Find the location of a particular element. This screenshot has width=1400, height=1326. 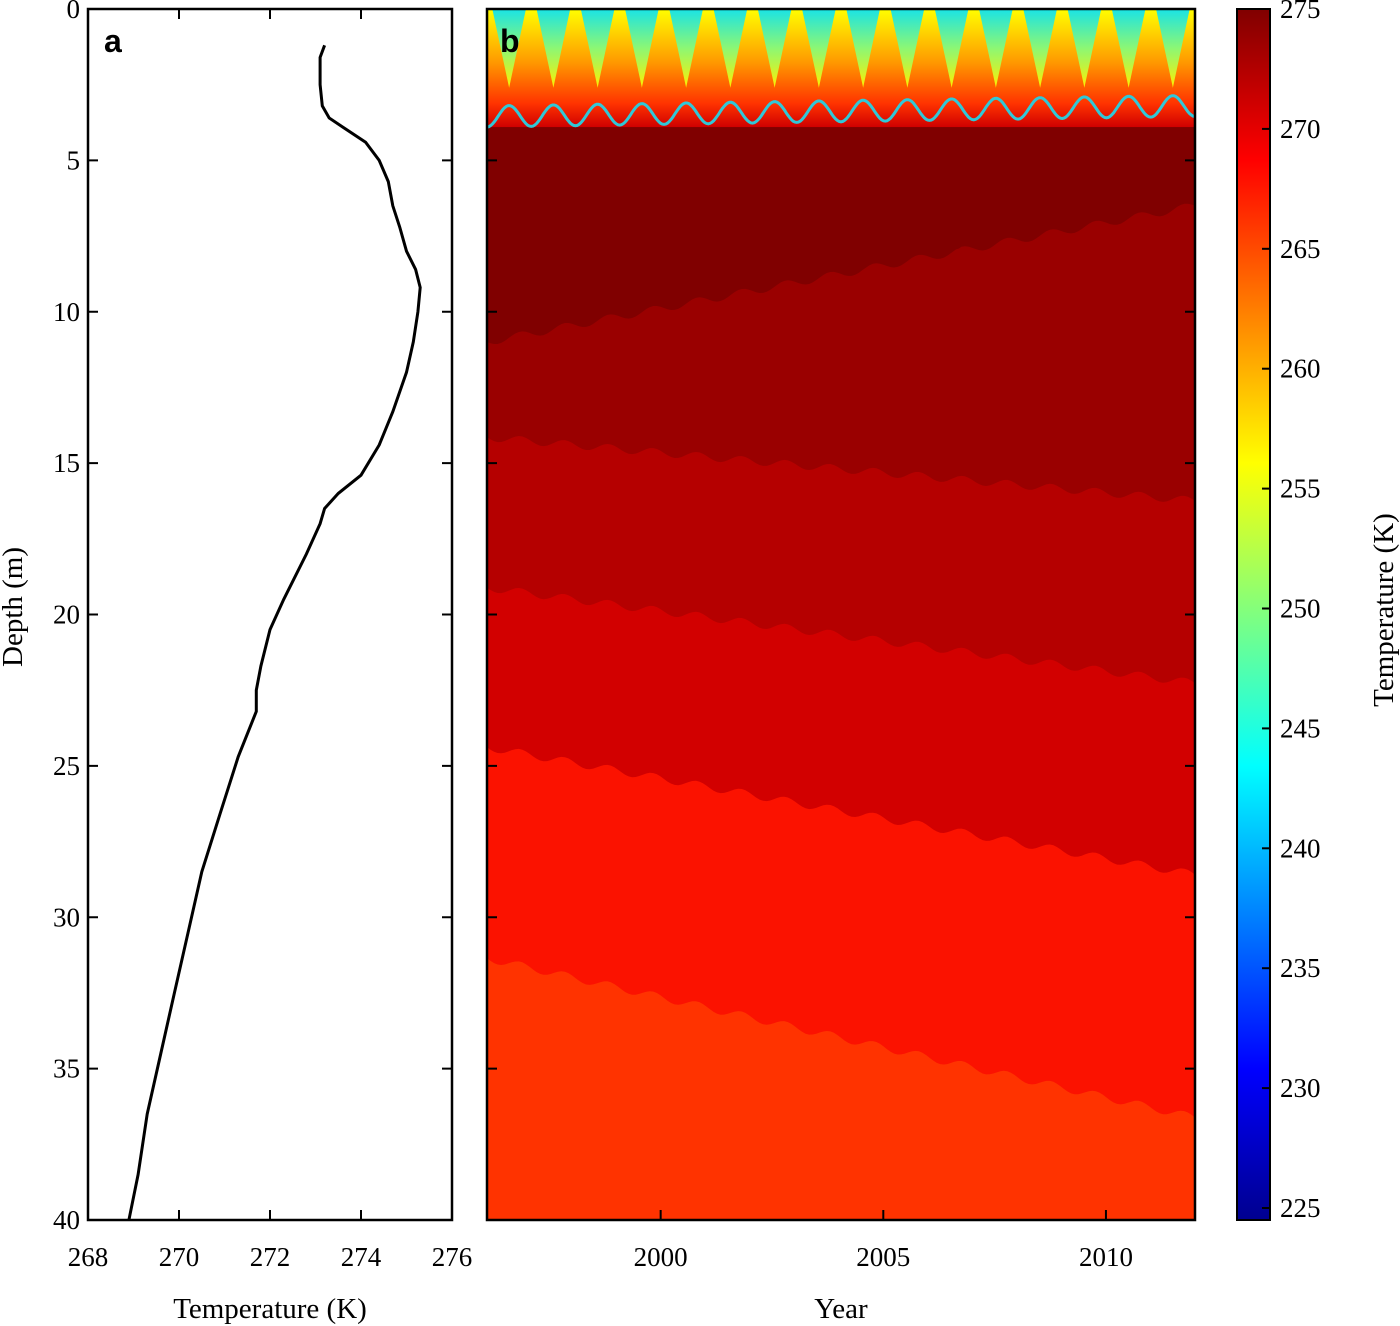

panel-a-letter: a is located at coordinates (113, 41).